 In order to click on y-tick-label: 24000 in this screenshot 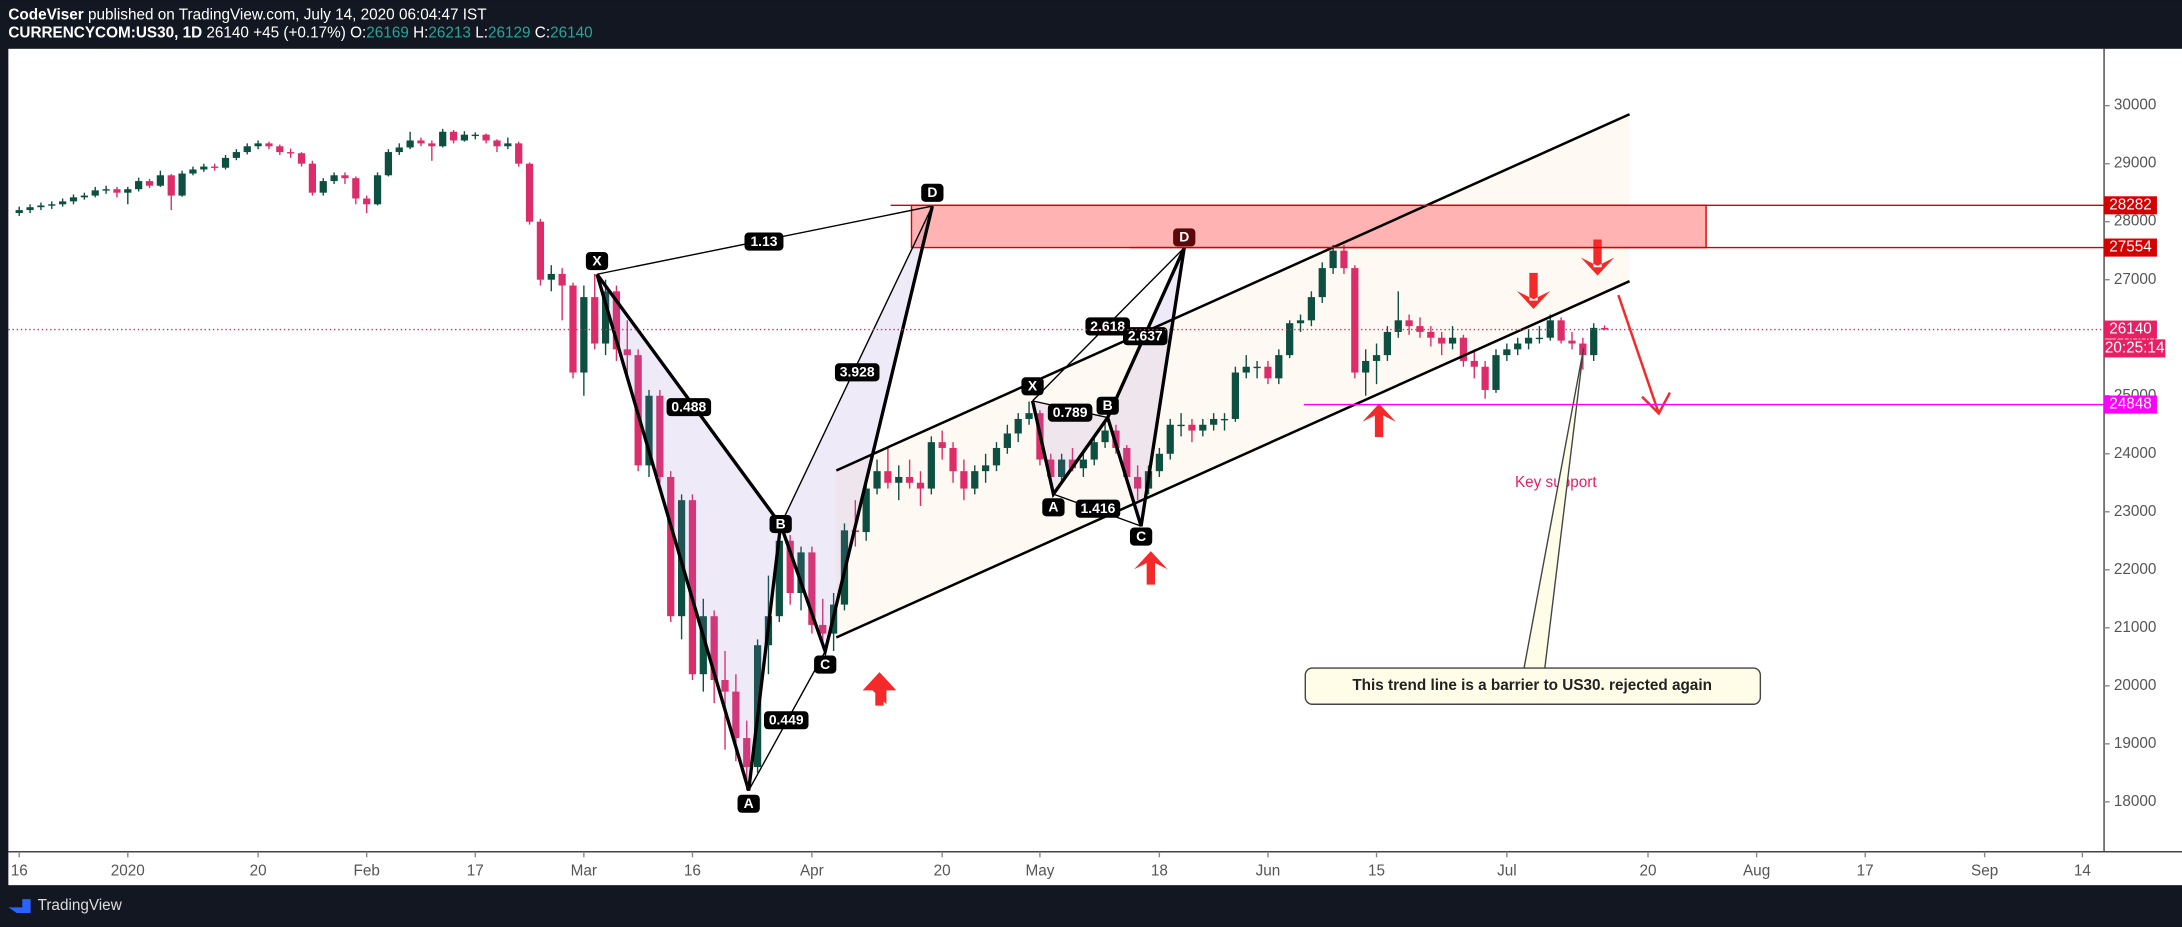, I will do `click(2135, 453)`.